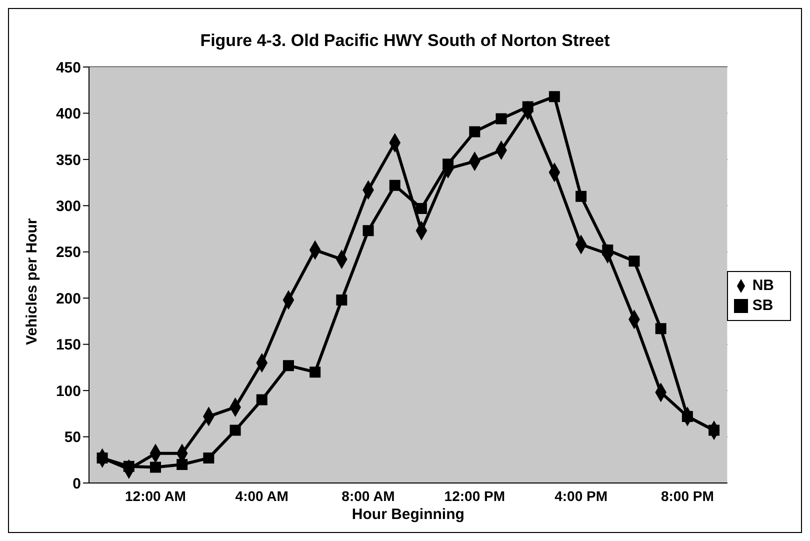 Image resolution: width=810 pixels, height=541 pixels. What do you see at coordinates (72, 437) in the screenshot?
I see `y-tick-label: 50` at bounding box center [72, 437].